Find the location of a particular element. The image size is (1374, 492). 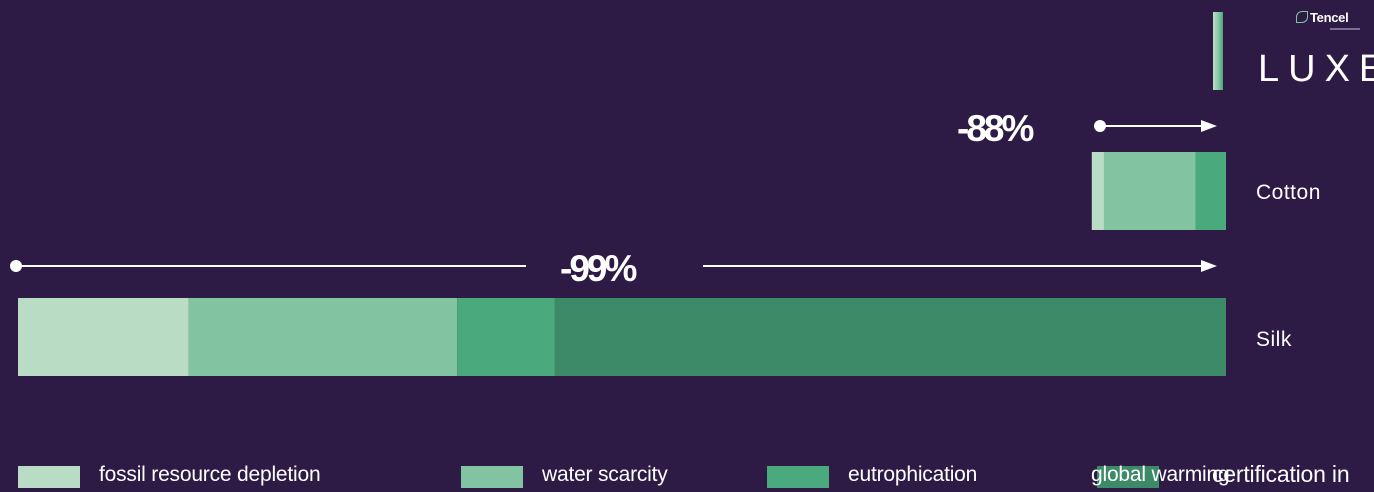

bar-silk-eutrophication is located at coordinates (506, 337).